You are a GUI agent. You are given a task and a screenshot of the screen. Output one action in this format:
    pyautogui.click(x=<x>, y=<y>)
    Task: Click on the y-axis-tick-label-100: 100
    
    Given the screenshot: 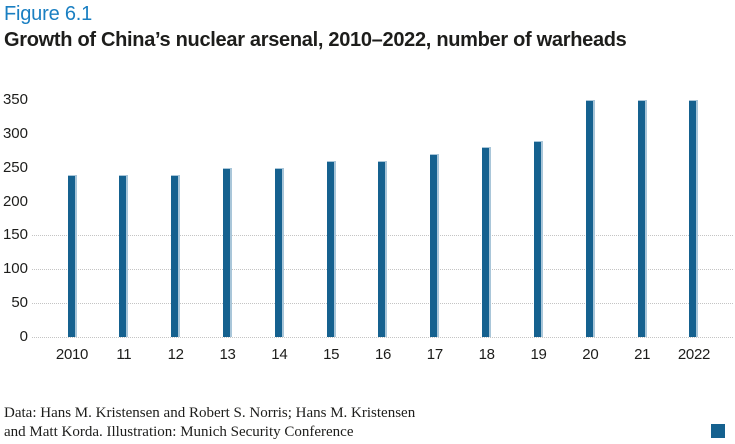 What is the action you would take?
    pyautogui.click(x=15, y=269)
    